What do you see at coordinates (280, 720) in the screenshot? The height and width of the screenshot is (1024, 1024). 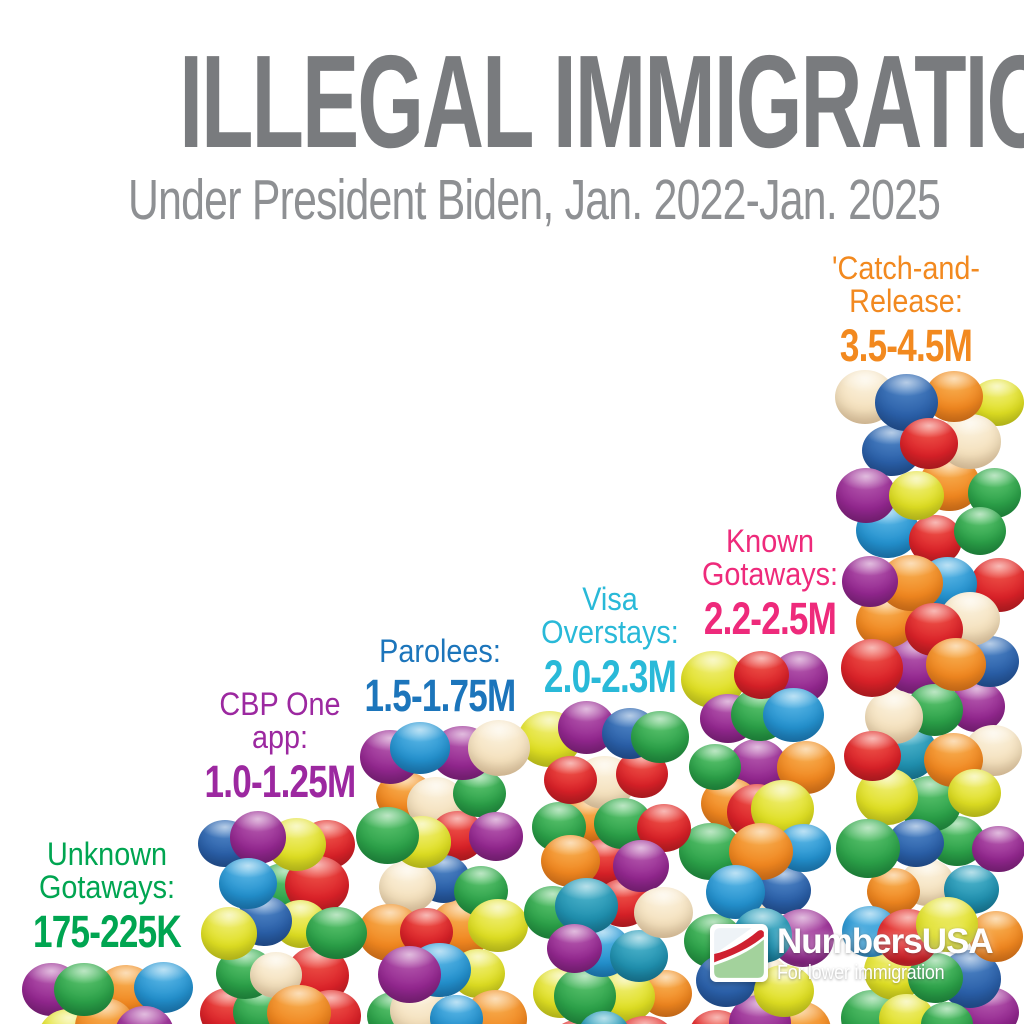 I see `category-name: CBP One app:` at bounding box center [280, 720].